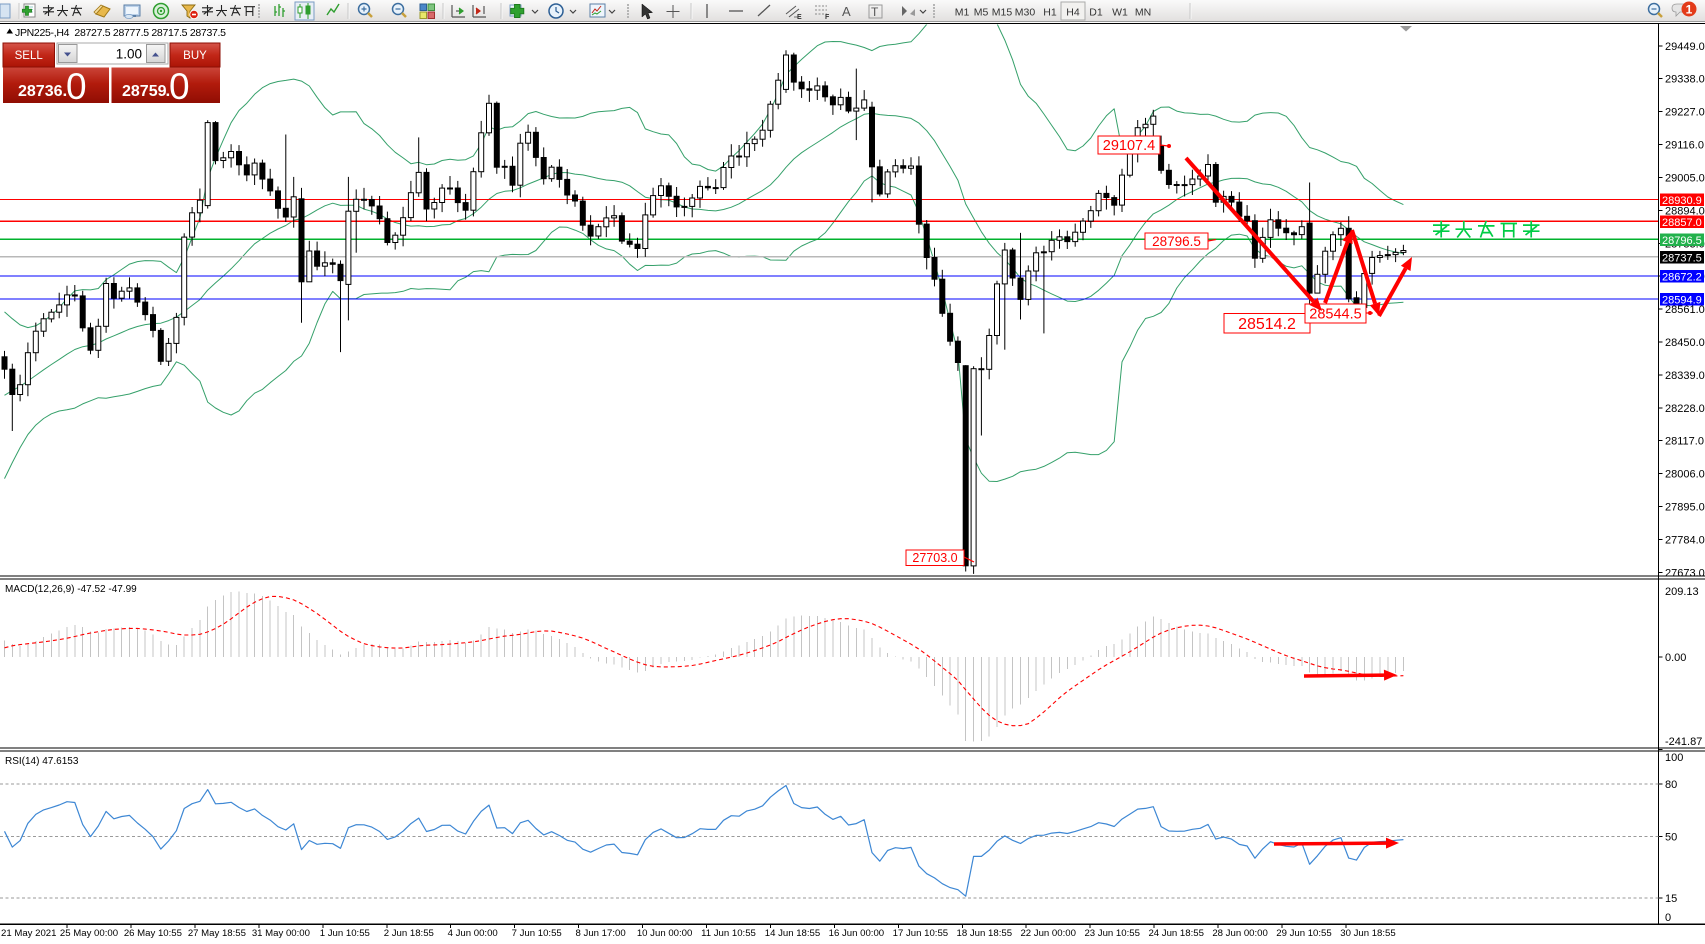 This screenshot has width=1705, height=944. I want to click on svg-text: 28759, so click(144, 91).